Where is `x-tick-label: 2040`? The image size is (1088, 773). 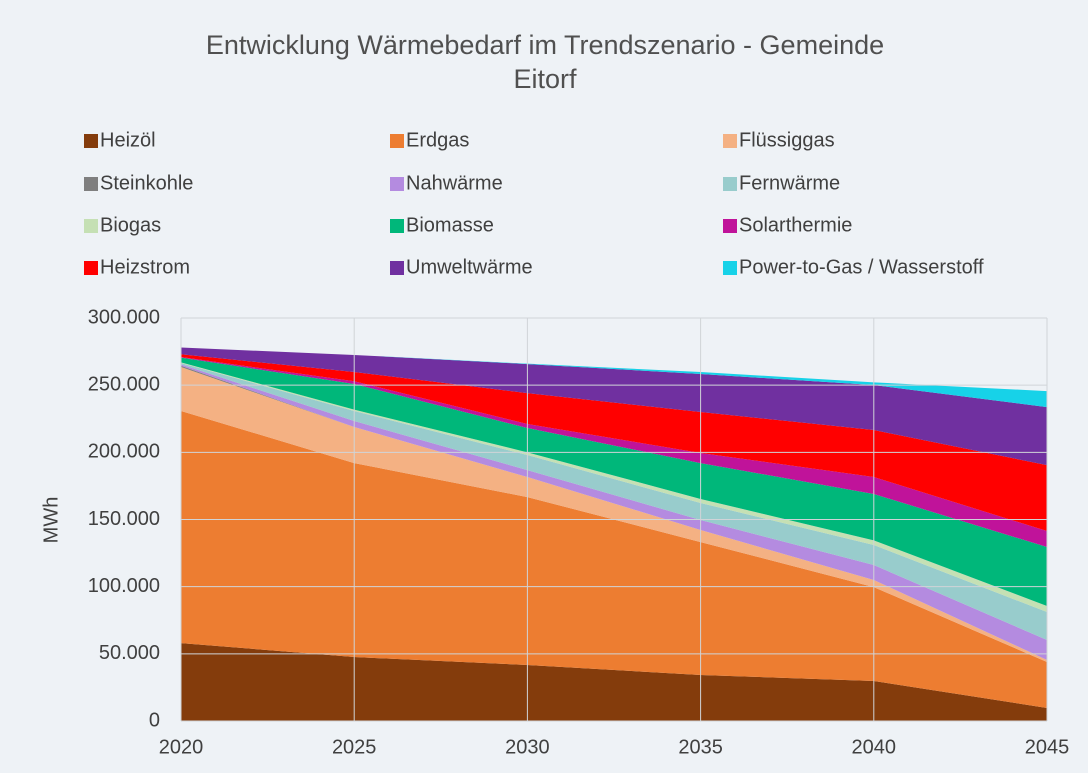 x-tick-label: 2040 is located at coordinates (874, 747).